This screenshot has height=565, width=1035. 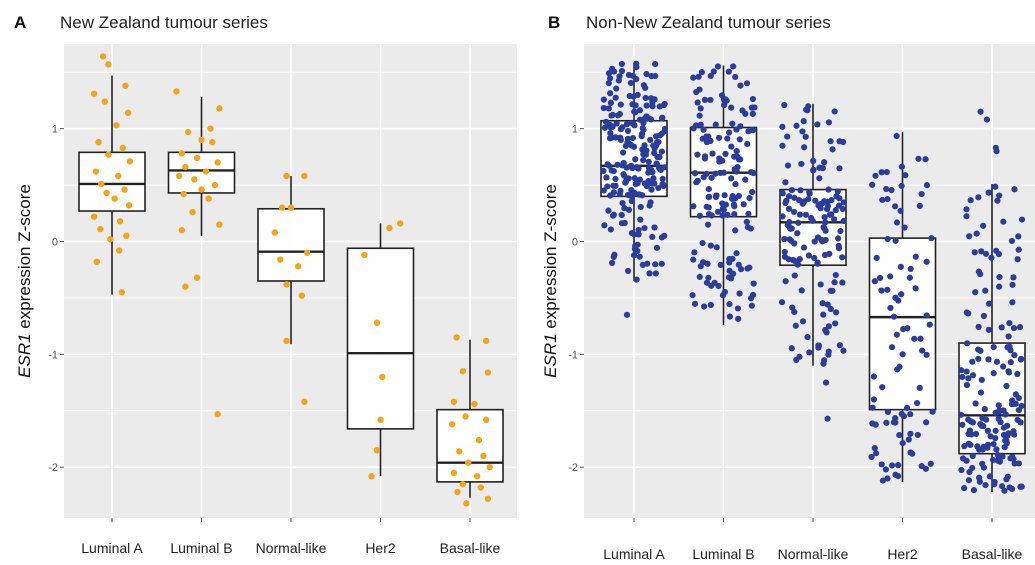 I want to click on y-tick-label: 0, so click(x=55, y=243).